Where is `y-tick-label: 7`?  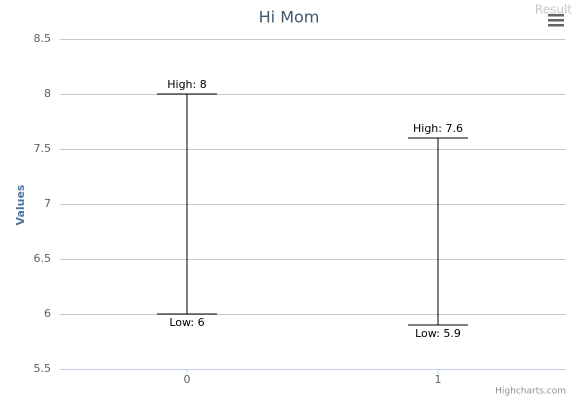 y-tick-label: 7 is located at coordinates (47, 203).